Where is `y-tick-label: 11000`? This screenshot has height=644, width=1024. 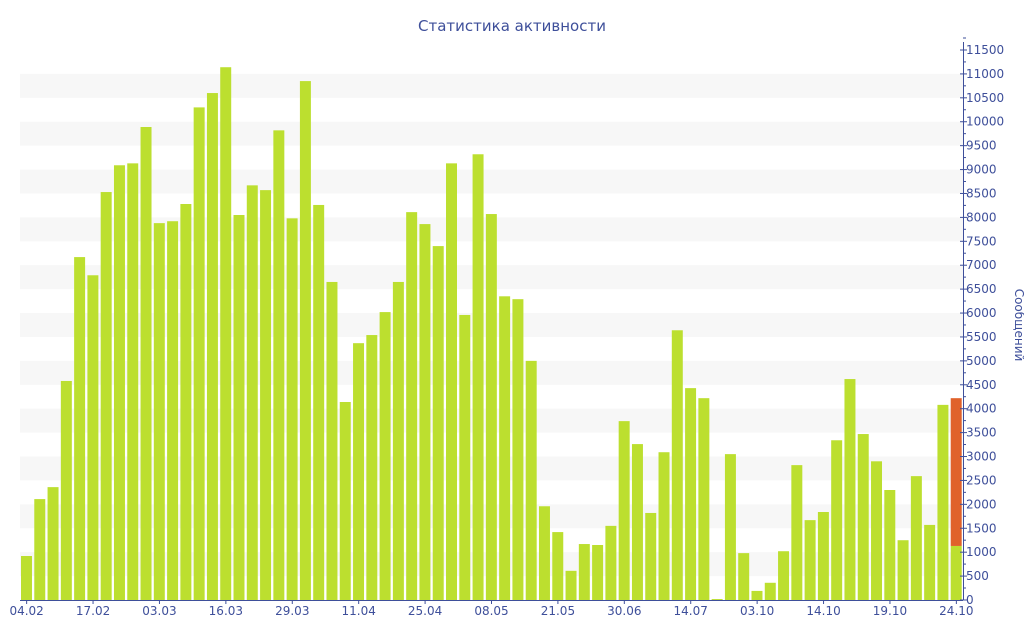
y-tick-label: 11000 is located at coordinates (985, 74).